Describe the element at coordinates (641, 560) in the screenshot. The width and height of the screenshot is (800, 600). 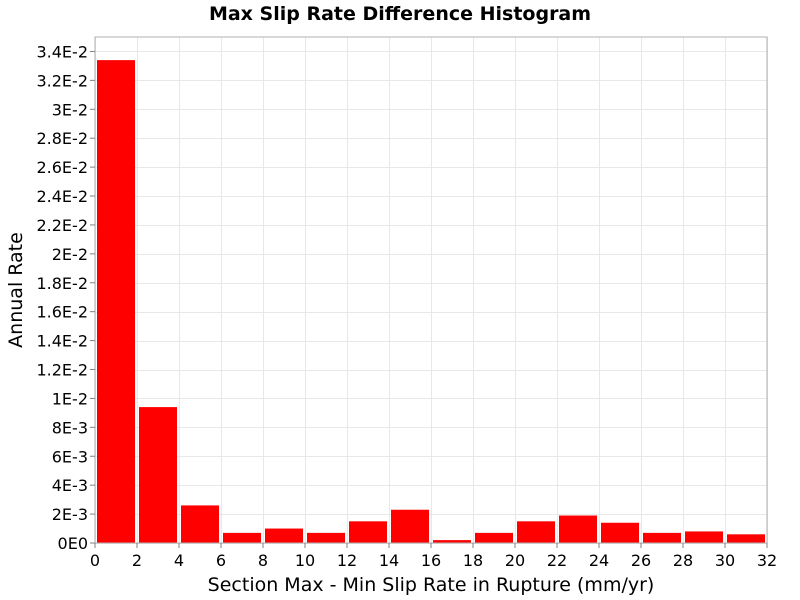
I see `x-tick-label: 26` at that location.